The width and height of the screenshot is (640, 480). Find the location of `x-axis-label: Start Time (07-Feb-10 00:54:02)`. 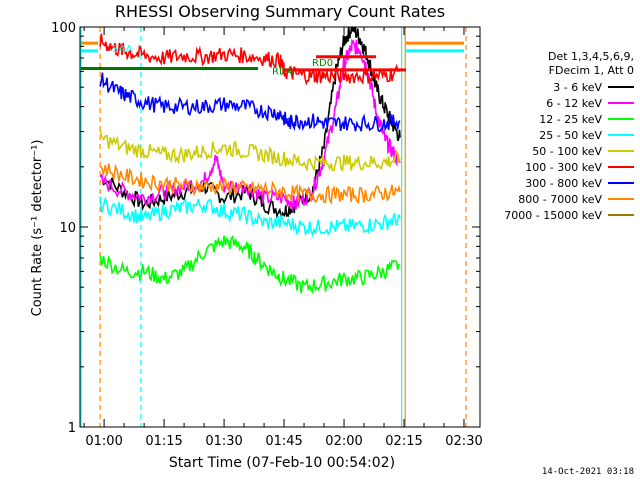

x-axis-label: Start Time (07-Feb-10 00:54:02) is located at coordinates (282, 463).